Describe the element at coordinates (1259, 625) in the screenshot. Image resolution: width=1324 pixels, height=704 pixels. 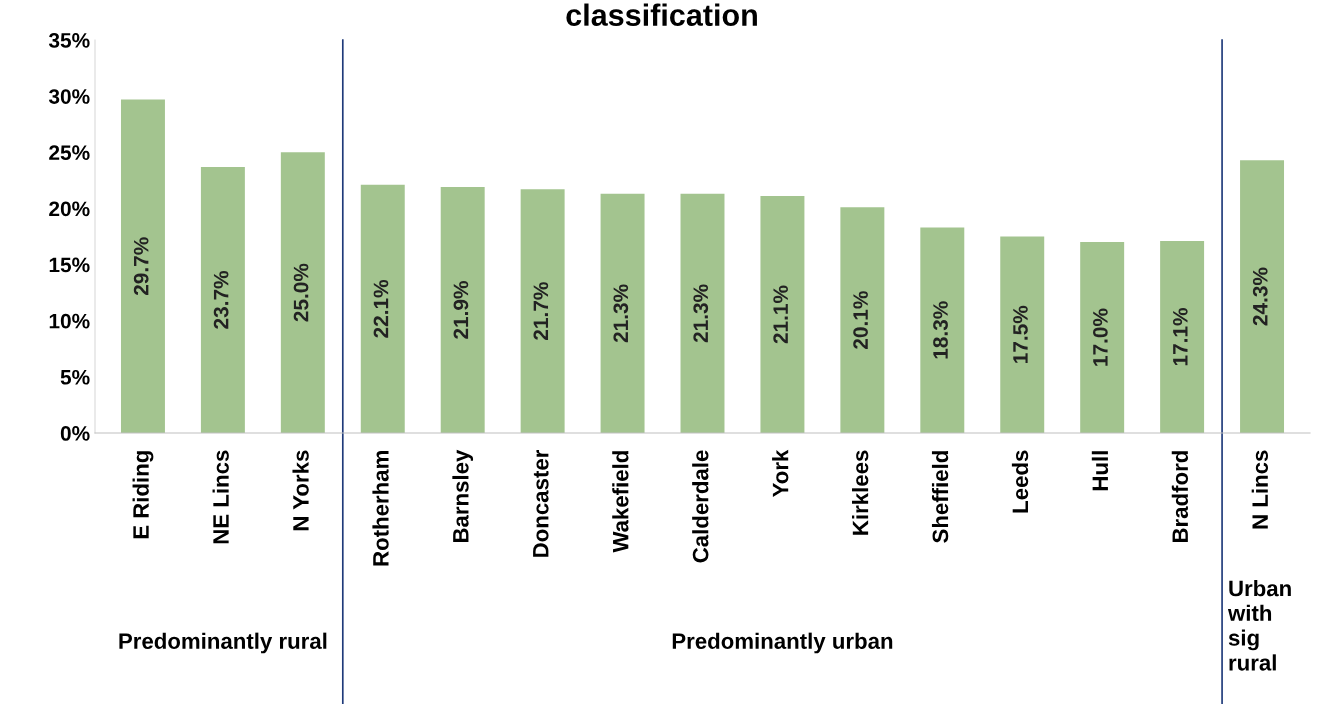
I see `text: Urban with sig rural` at that location.